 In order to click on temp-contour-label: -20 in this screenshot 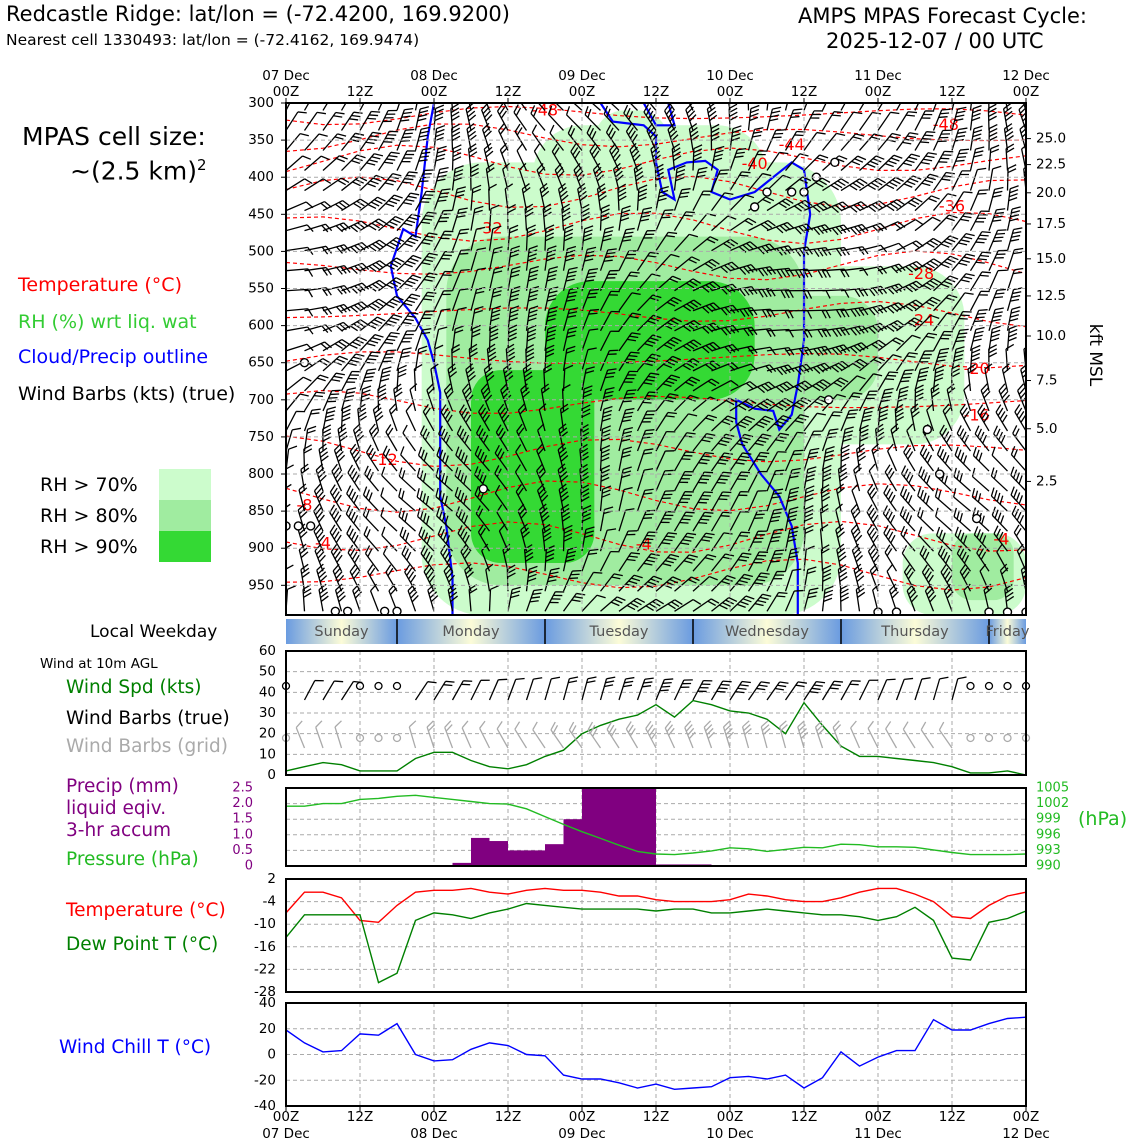, I will do `click(977, 368)`.